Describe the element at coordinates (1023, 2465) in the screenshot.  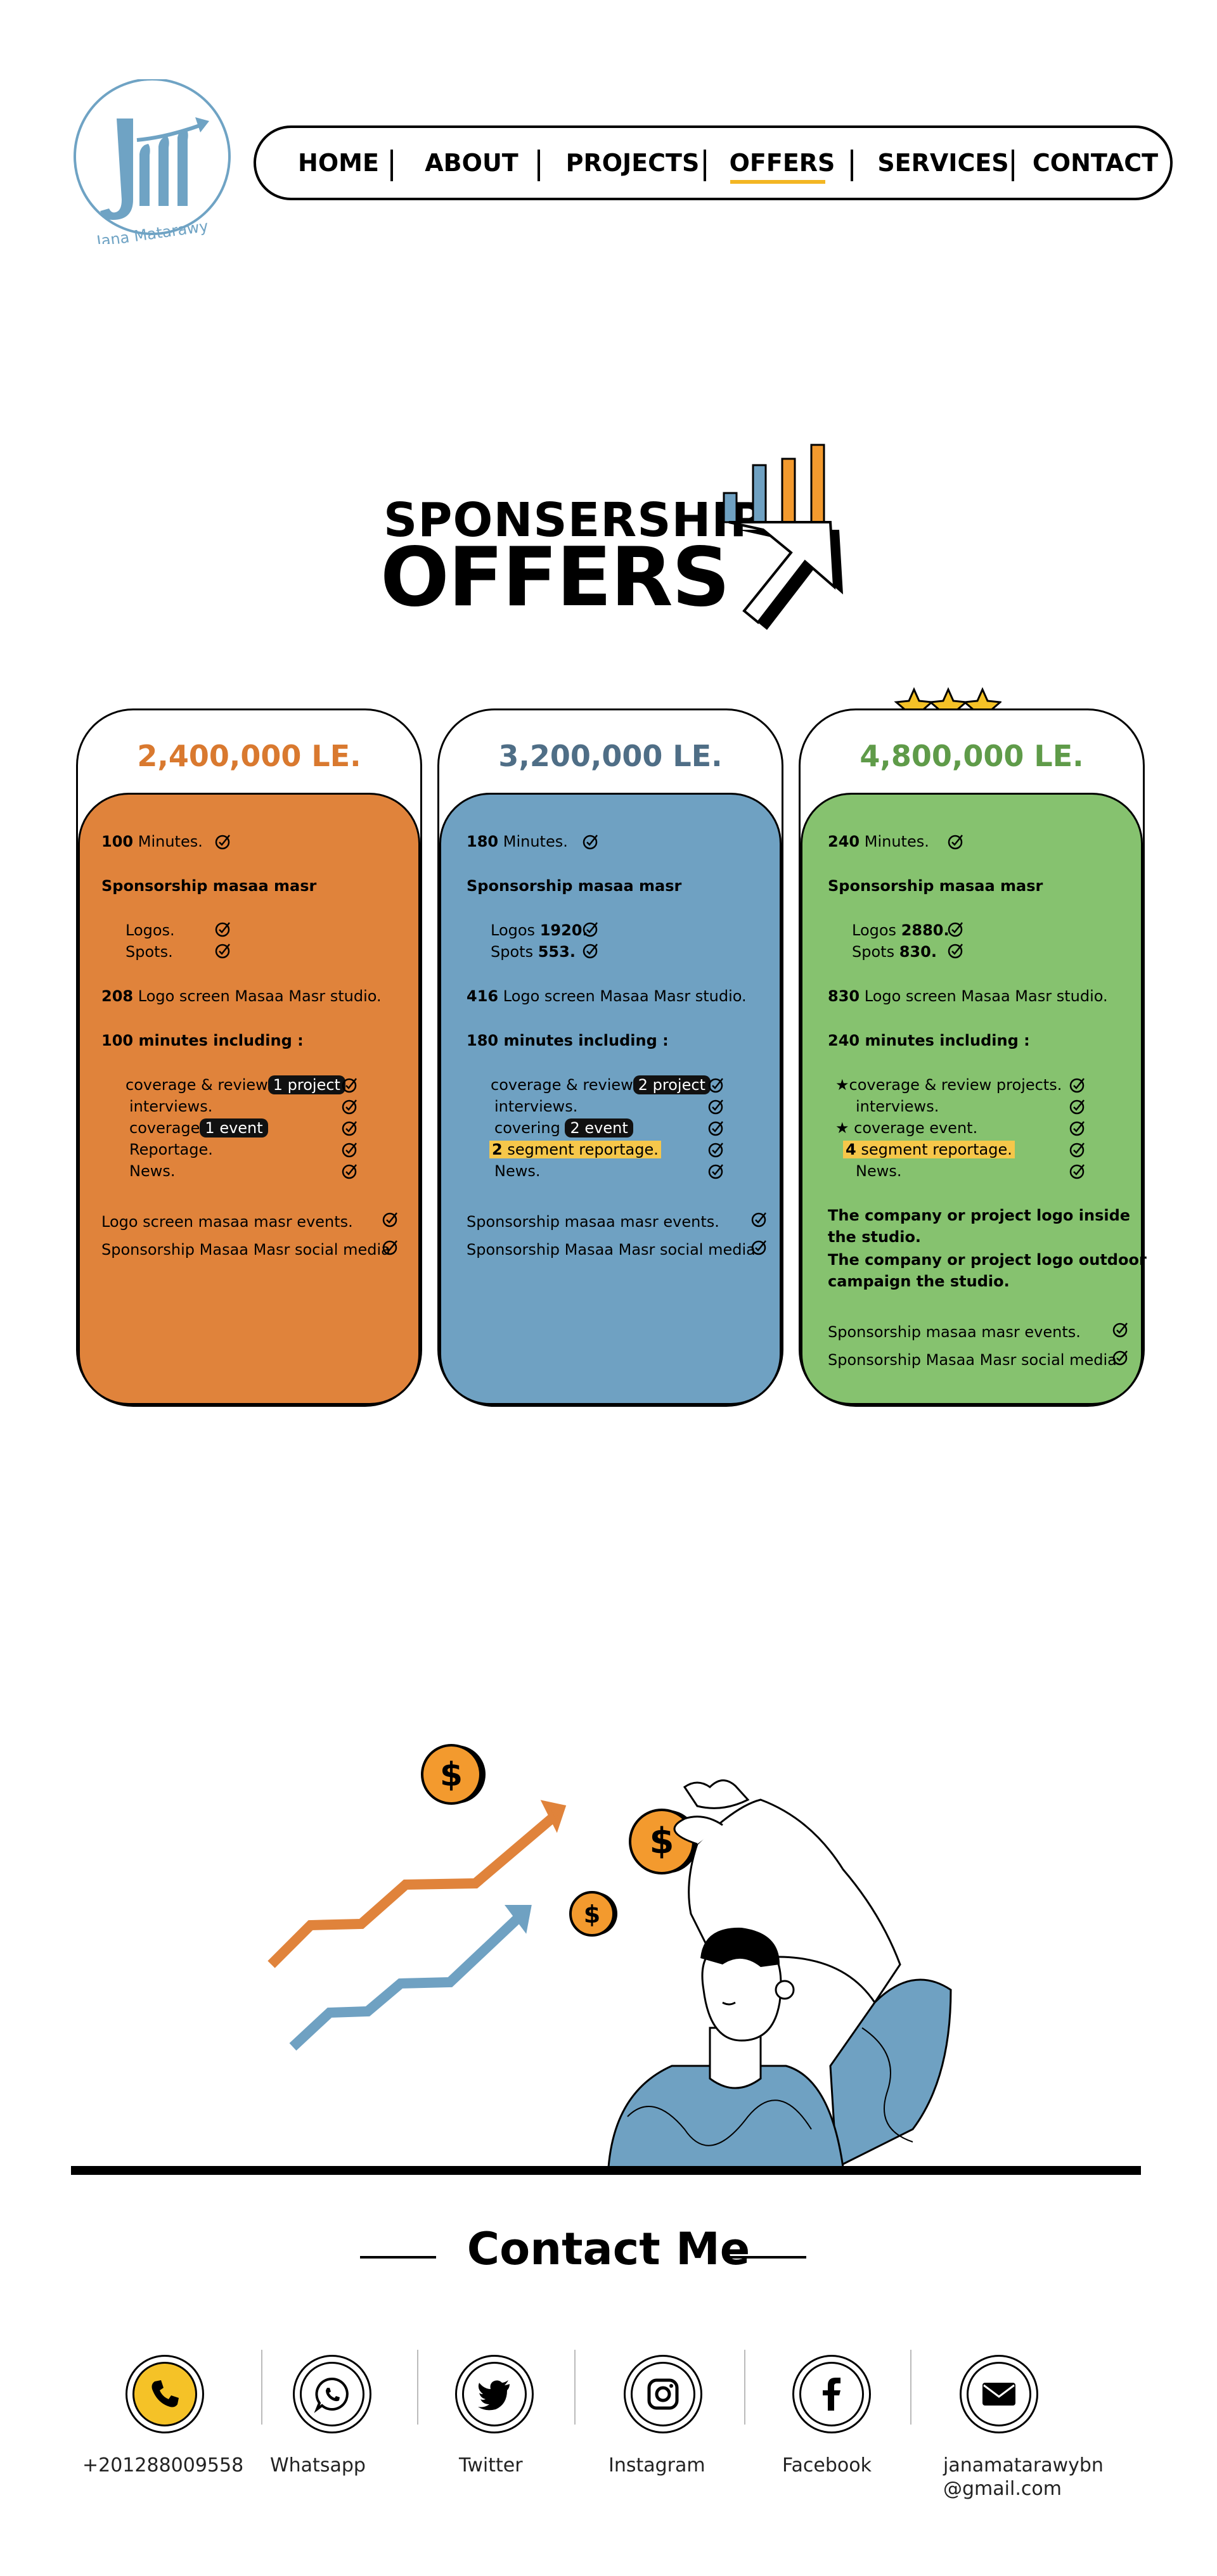
I see `email-label-line1: janamatarawybn` at that location.